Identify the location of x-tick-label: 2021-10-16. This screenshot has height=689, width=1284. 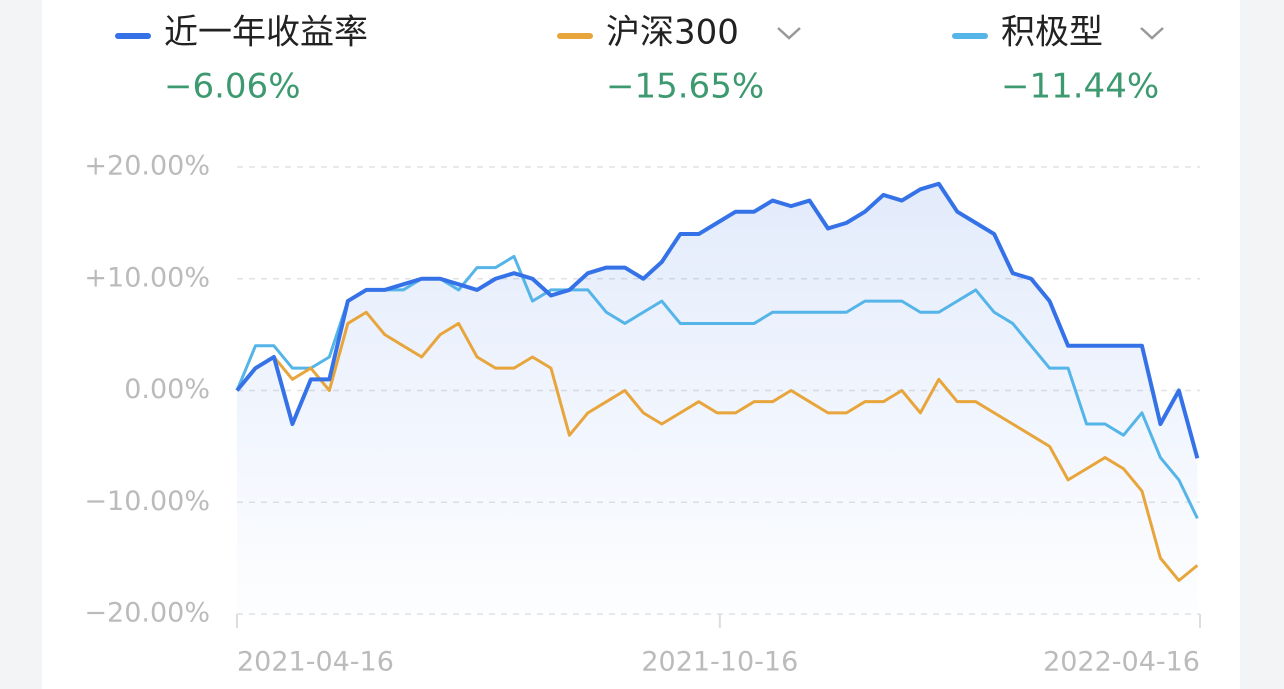
(719, 662).